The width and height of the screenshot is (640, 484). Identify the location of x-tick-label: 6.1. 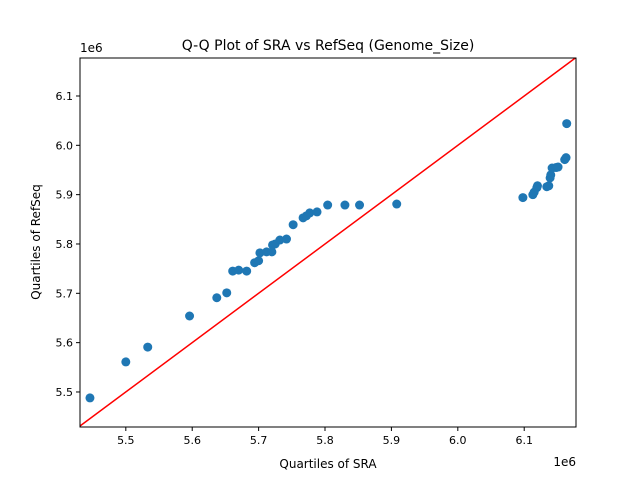
(524, 440).